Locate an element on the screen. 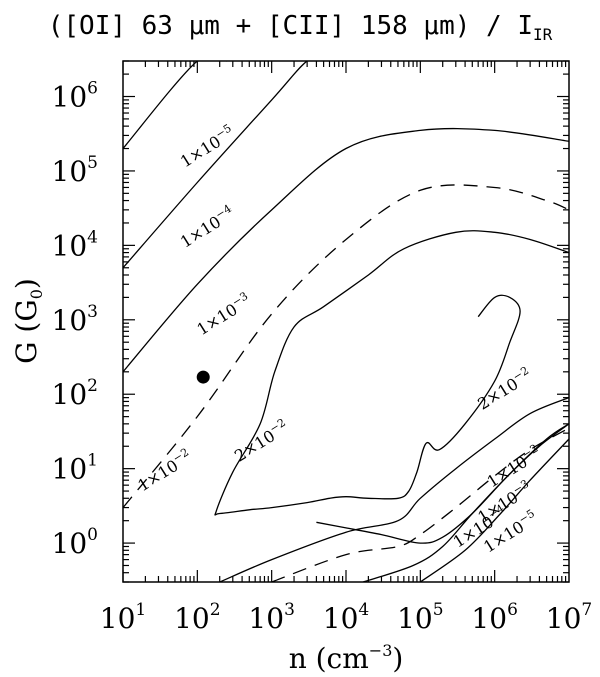 Image resolution: width=600 pixels, height=677 pixels. chart-title-subscript: IR is located at coordinates (543, 34).